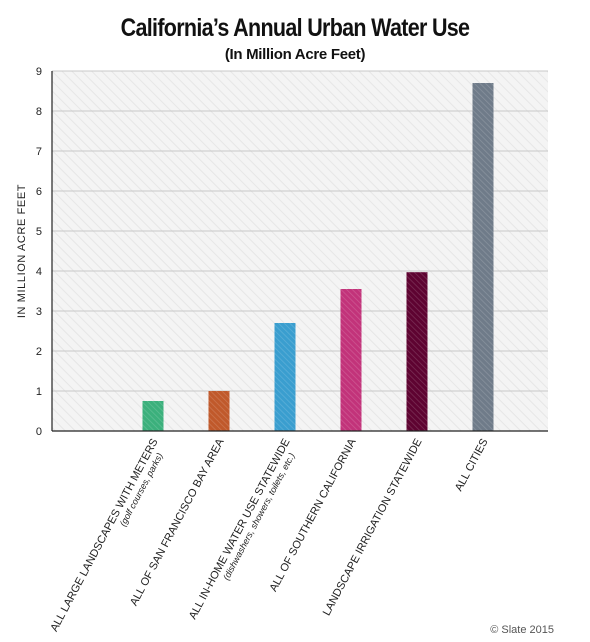  Describe the element at coordinates (39, 432) in the screenshot. I see `y-tick-label: 0` at that location.